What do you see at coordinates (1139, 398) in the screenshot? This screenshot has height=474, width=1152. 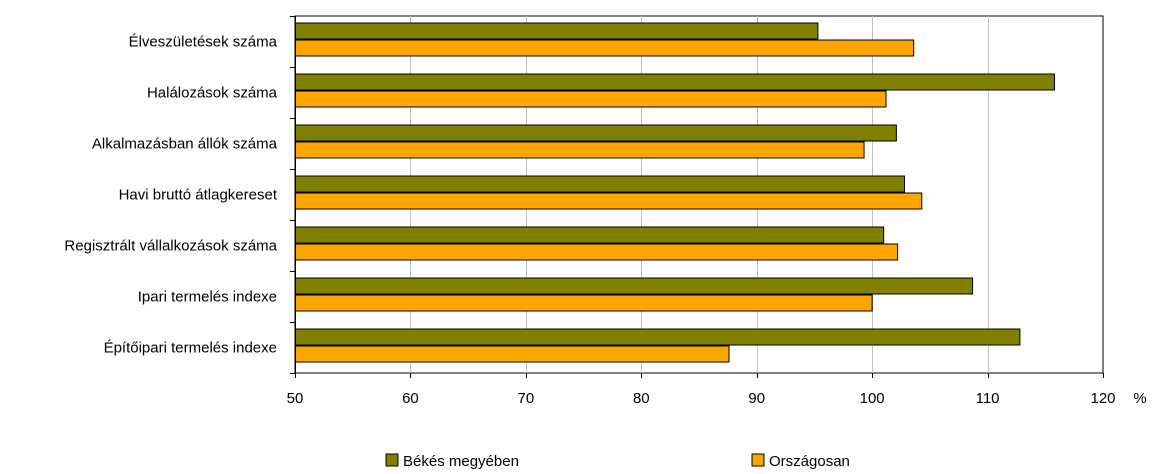 I see `x-unit-label: %` at bounding box center [1139, 398].